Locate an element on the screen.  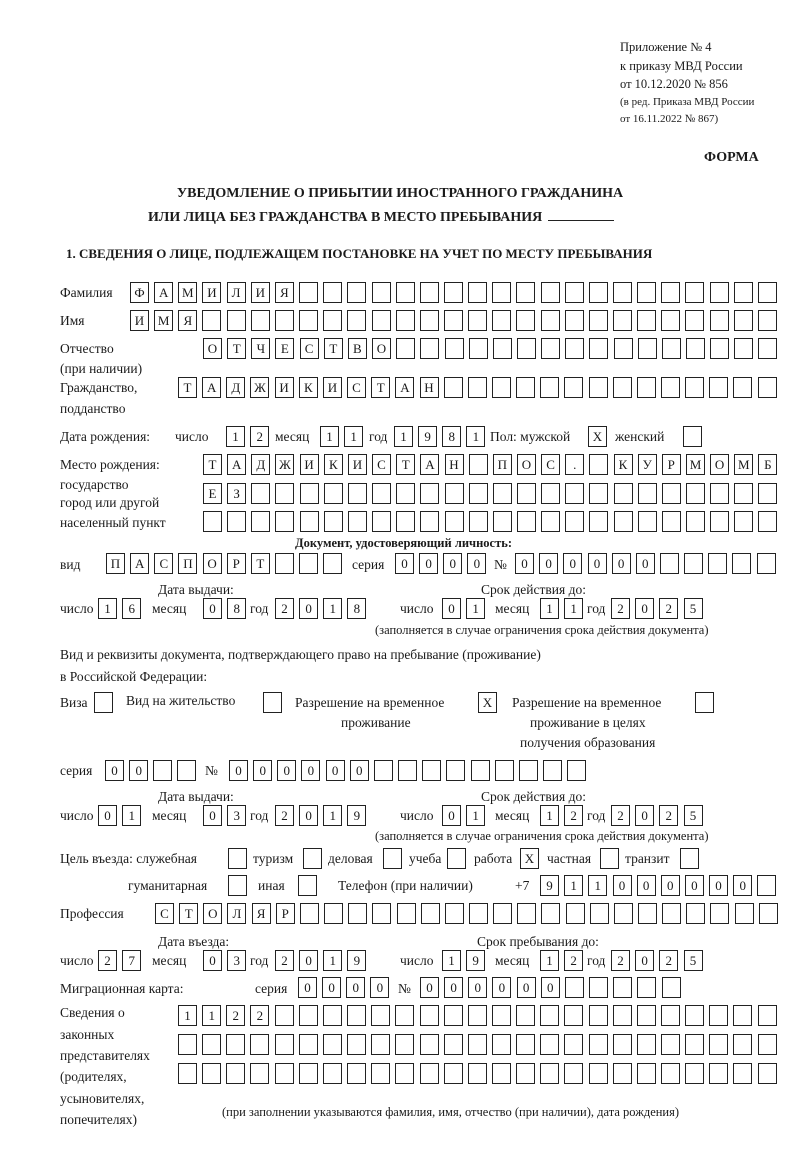
char-cell-mc-number: 0 is located at coordinates (454, 987).